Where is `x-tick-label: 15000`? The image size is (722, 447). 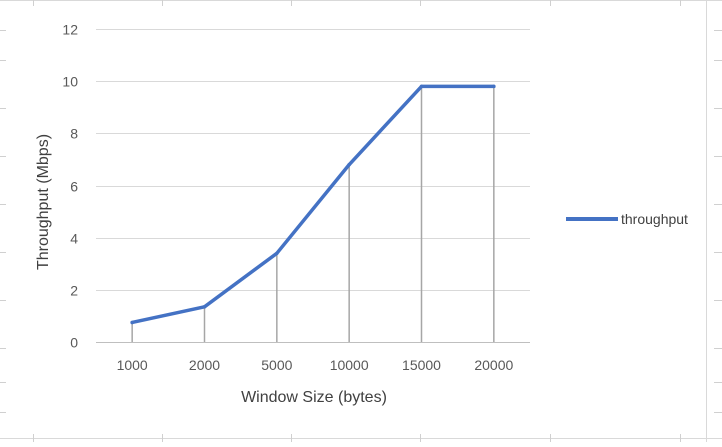
x-tick-label: 15000 is located at coordinates (421, 365).